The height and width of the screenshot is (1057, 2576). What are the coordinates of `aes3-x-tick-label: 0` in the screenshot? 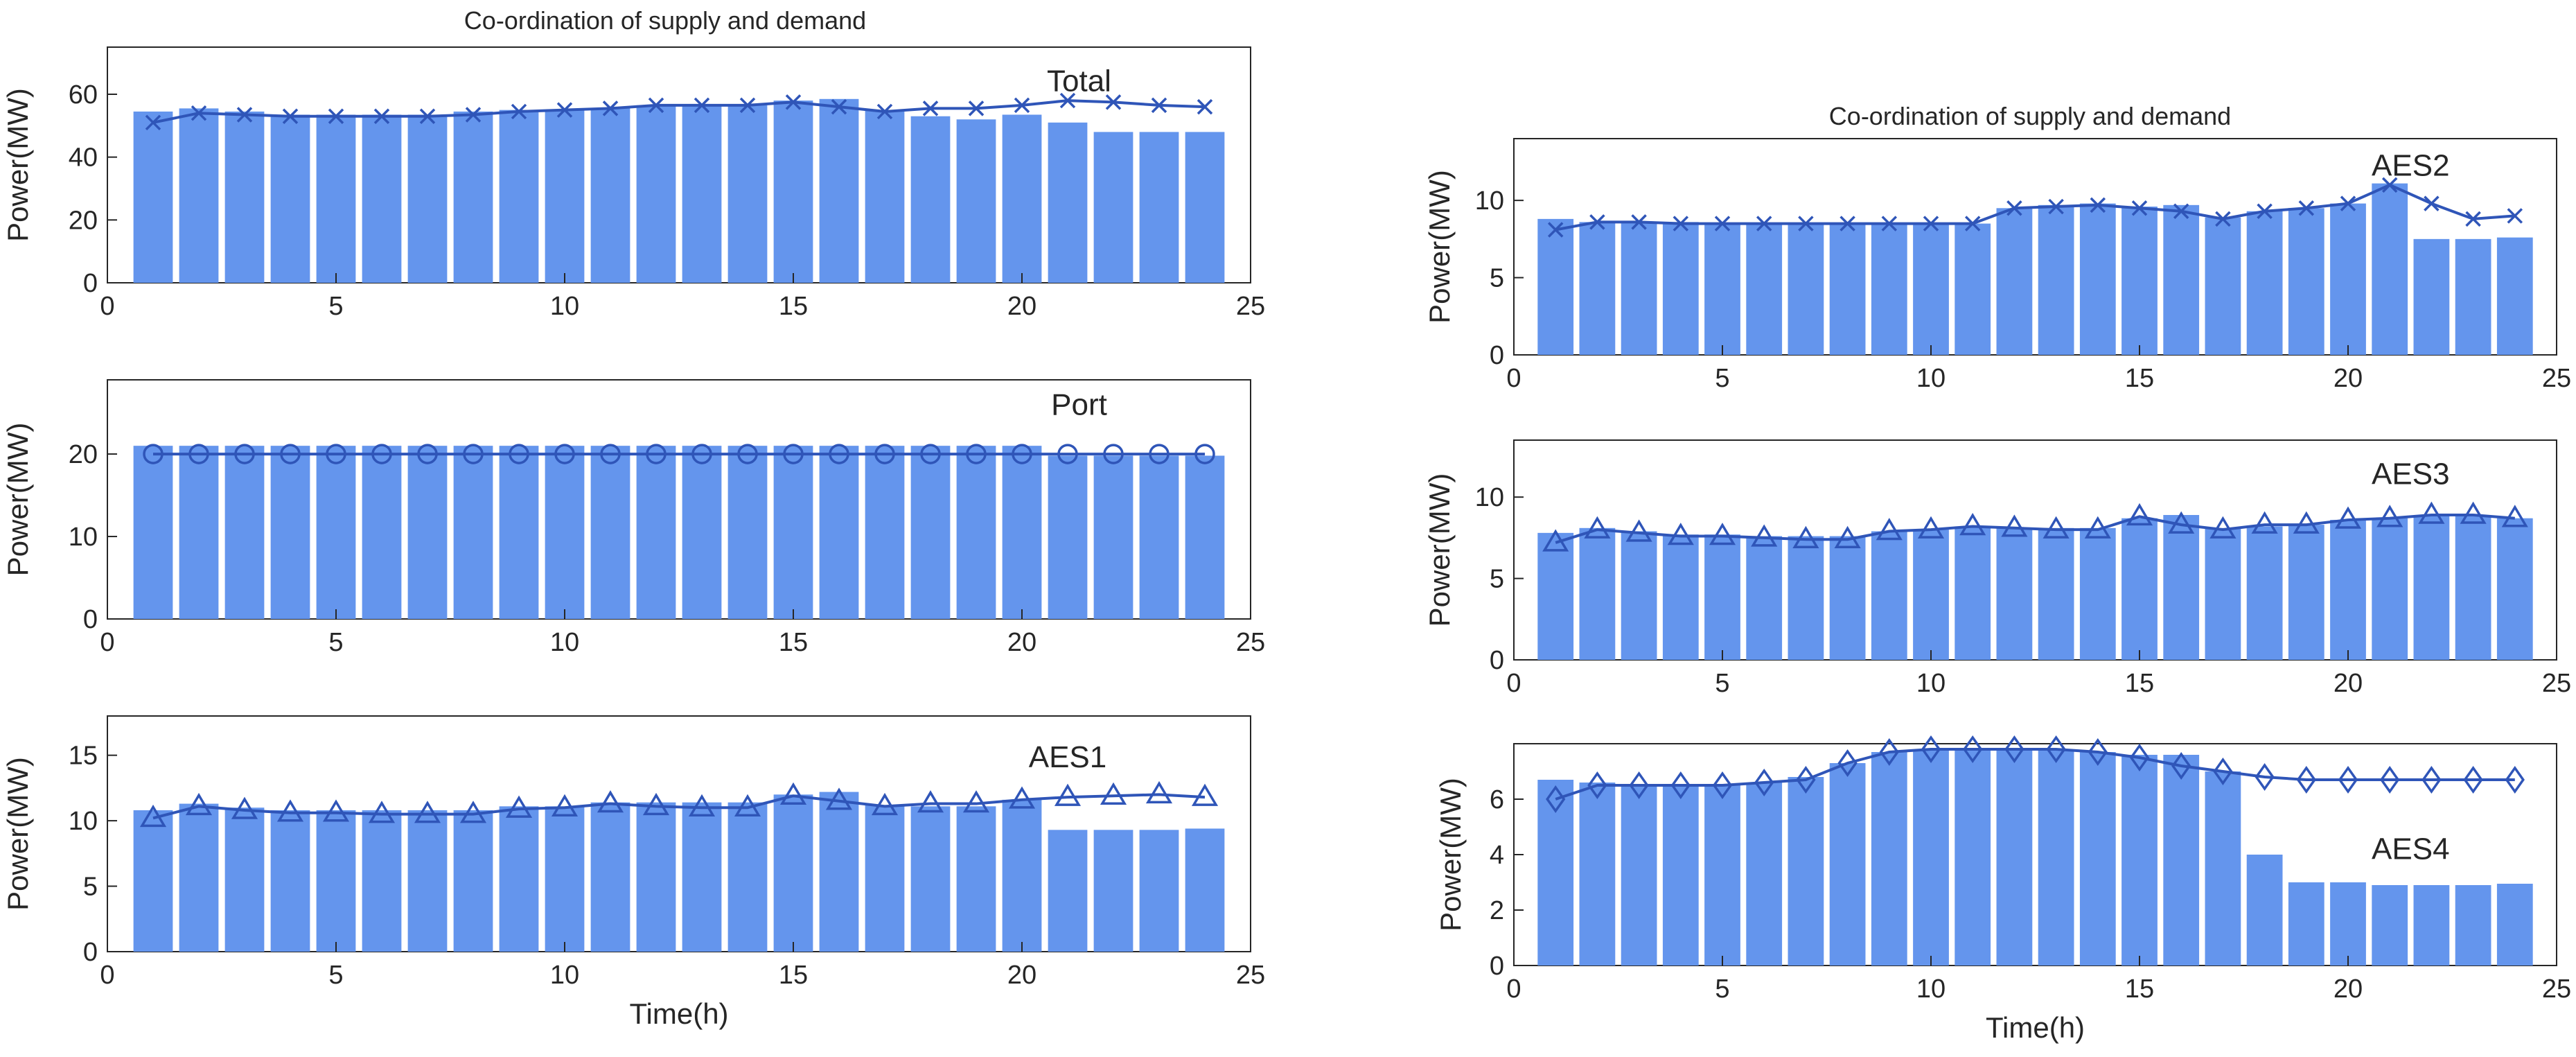 It's located at (1513, 684).